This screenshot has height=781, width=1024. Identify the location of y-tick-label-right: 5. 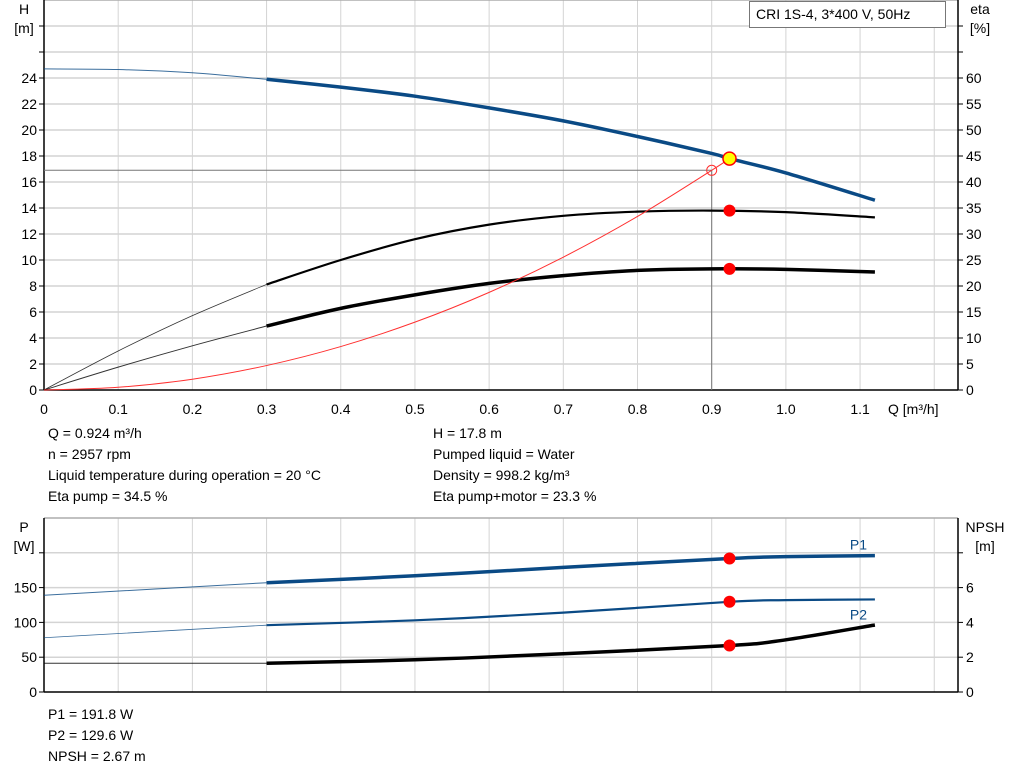
(970, 364).